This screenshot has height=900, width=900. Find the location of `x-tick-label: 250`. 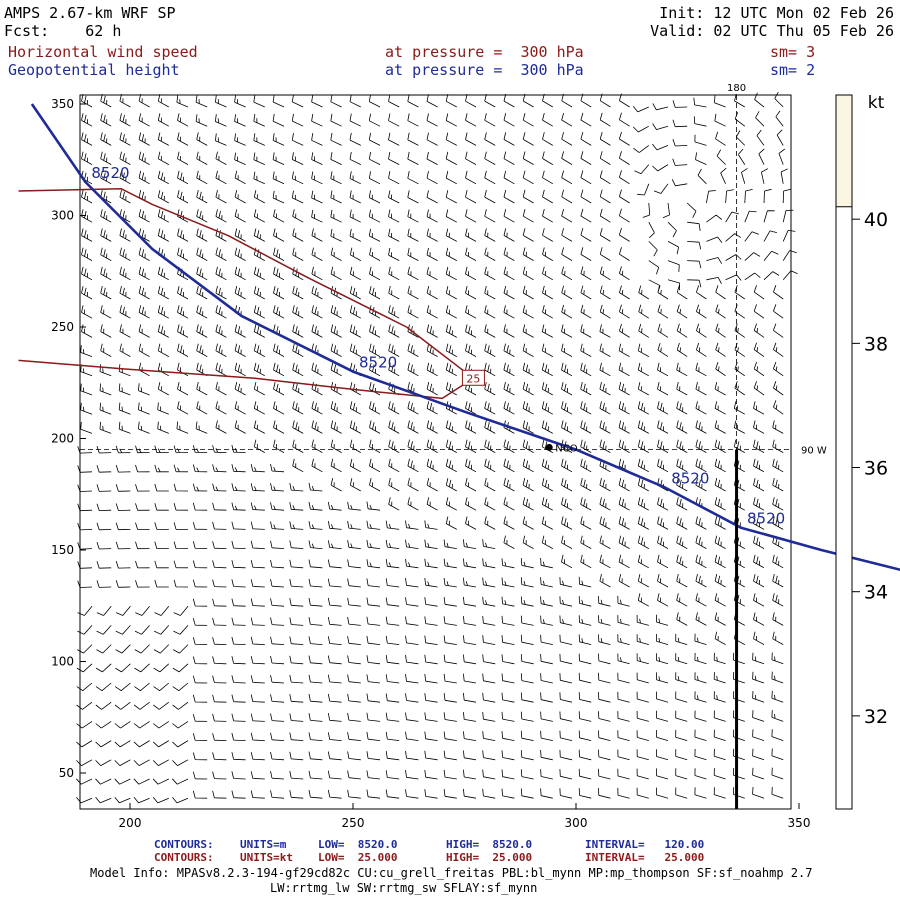

x-tick-label: 250 is located at coordinates (353, 823).